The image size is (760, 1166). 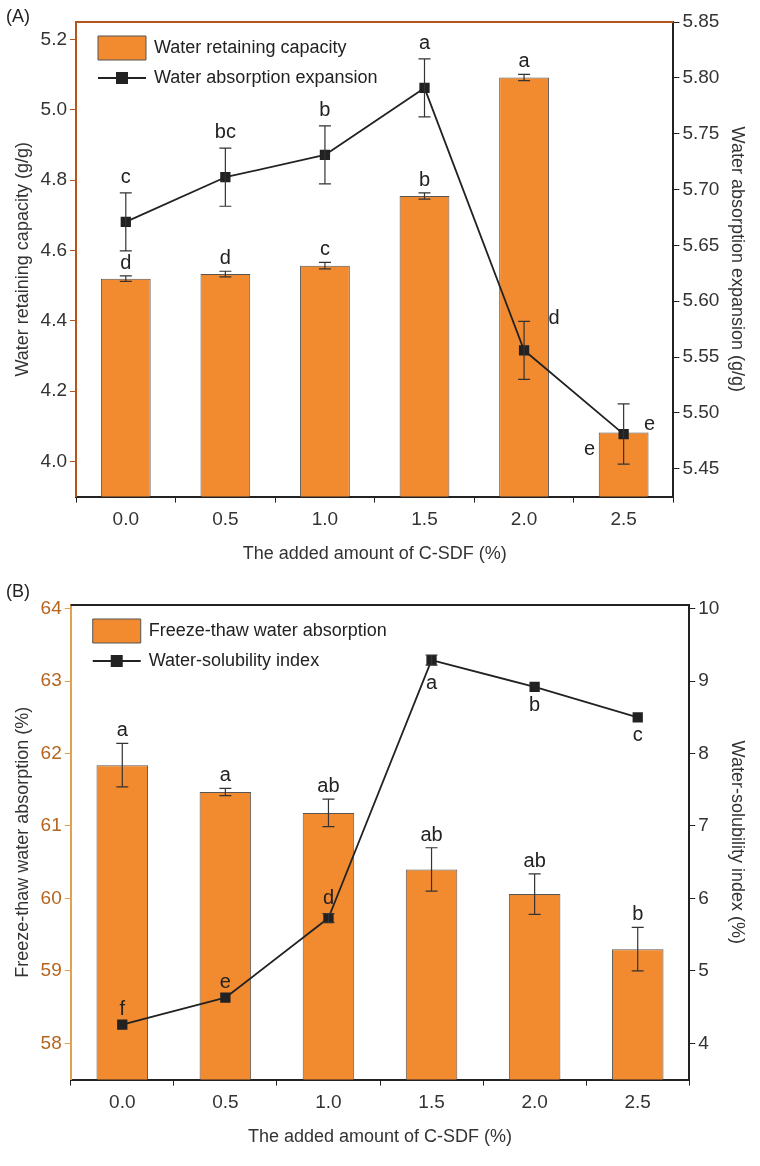 What do you see at coordinates (703, 752) in the screenshot?
I see `y2-tick-label: 8` at bounding box center [703, 752].